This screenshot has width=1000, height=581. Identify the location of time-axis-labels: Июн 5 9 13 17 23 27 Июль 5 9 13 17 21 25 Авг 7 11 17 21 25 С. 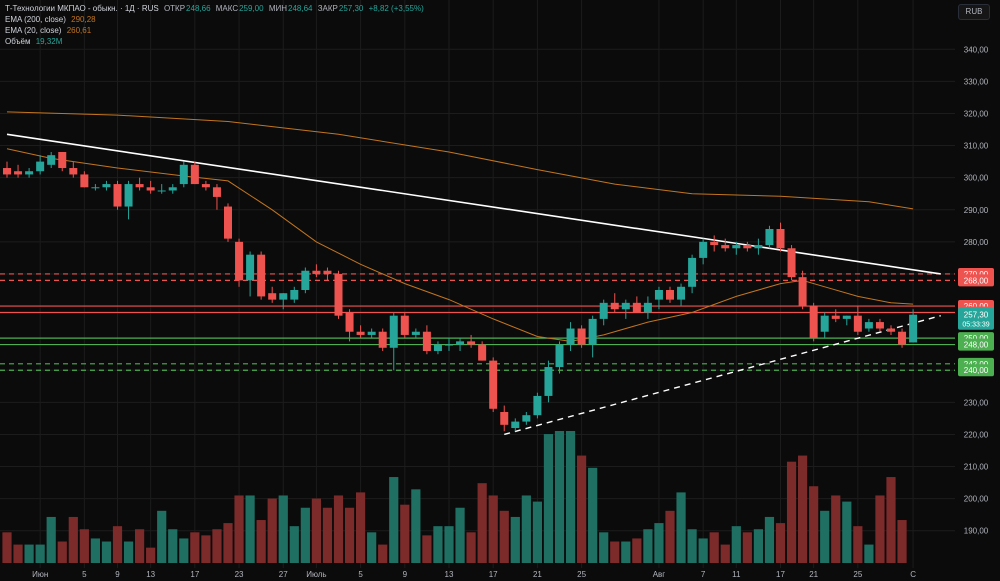
(474, 574).